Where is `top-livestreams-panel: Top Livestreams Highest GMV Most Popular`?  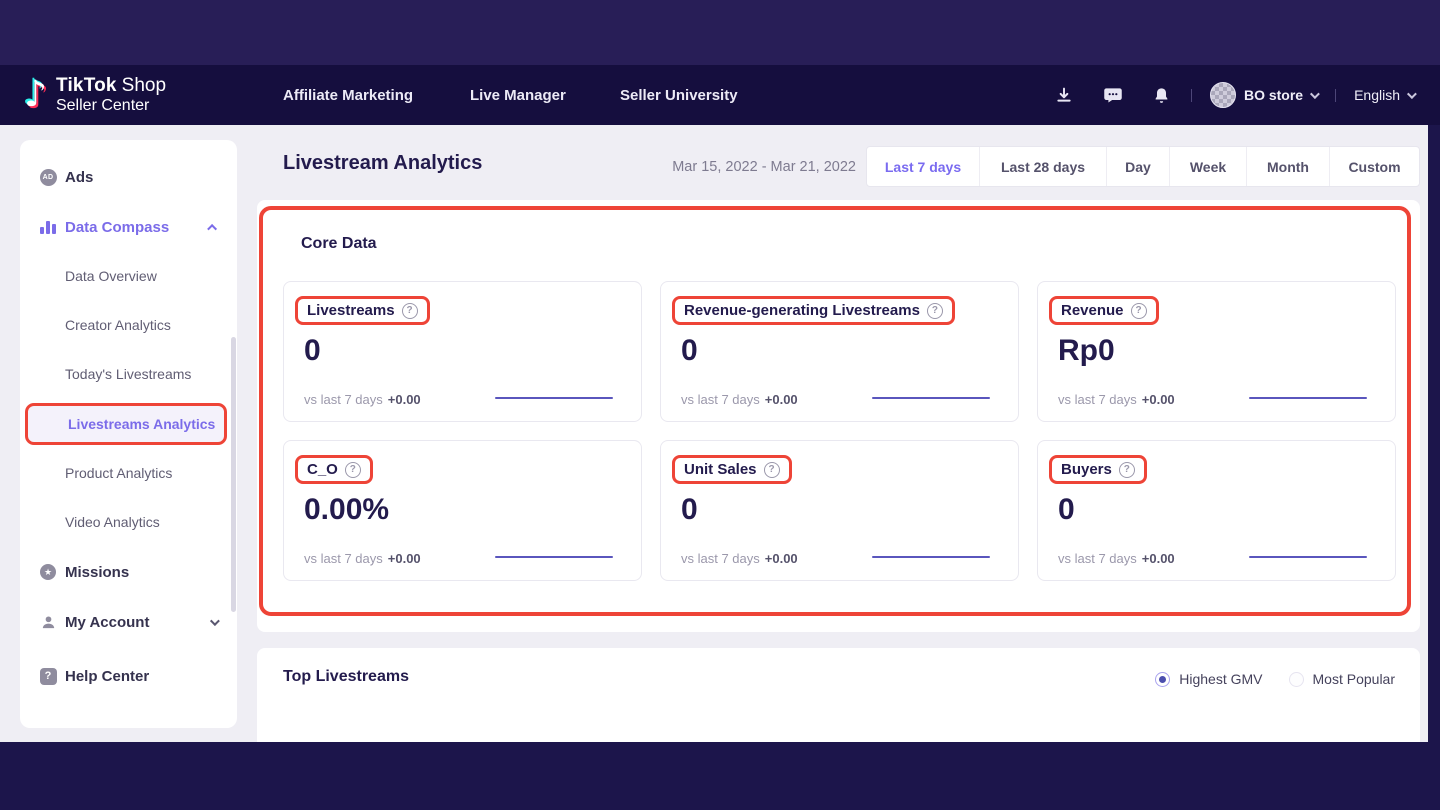 top-livestreams-panel: Top Livestreams Highest GMV Most Popular is located at coordinates (838, 695).